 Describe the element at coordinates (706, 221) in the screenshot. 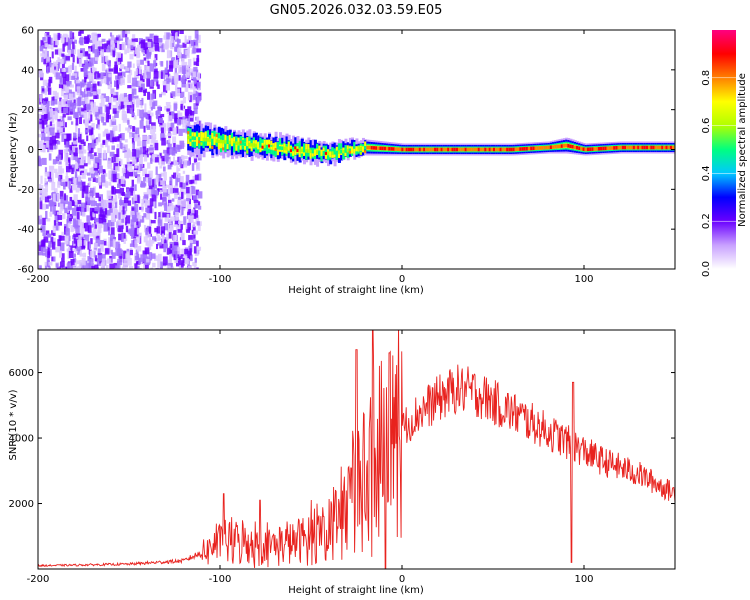

I see `colorbar-tick-label: 0.2` at that location.